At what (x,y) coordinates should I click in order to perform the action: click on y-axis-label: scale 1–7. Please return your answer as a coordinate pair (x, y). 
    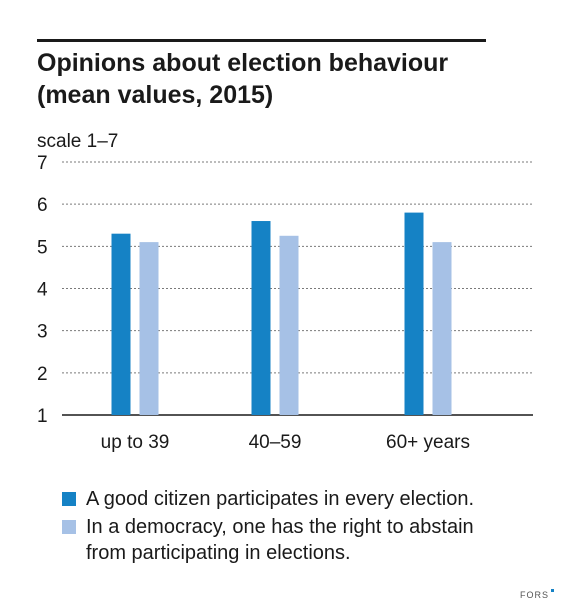
    Looking at the image, I should click on (77, 141).